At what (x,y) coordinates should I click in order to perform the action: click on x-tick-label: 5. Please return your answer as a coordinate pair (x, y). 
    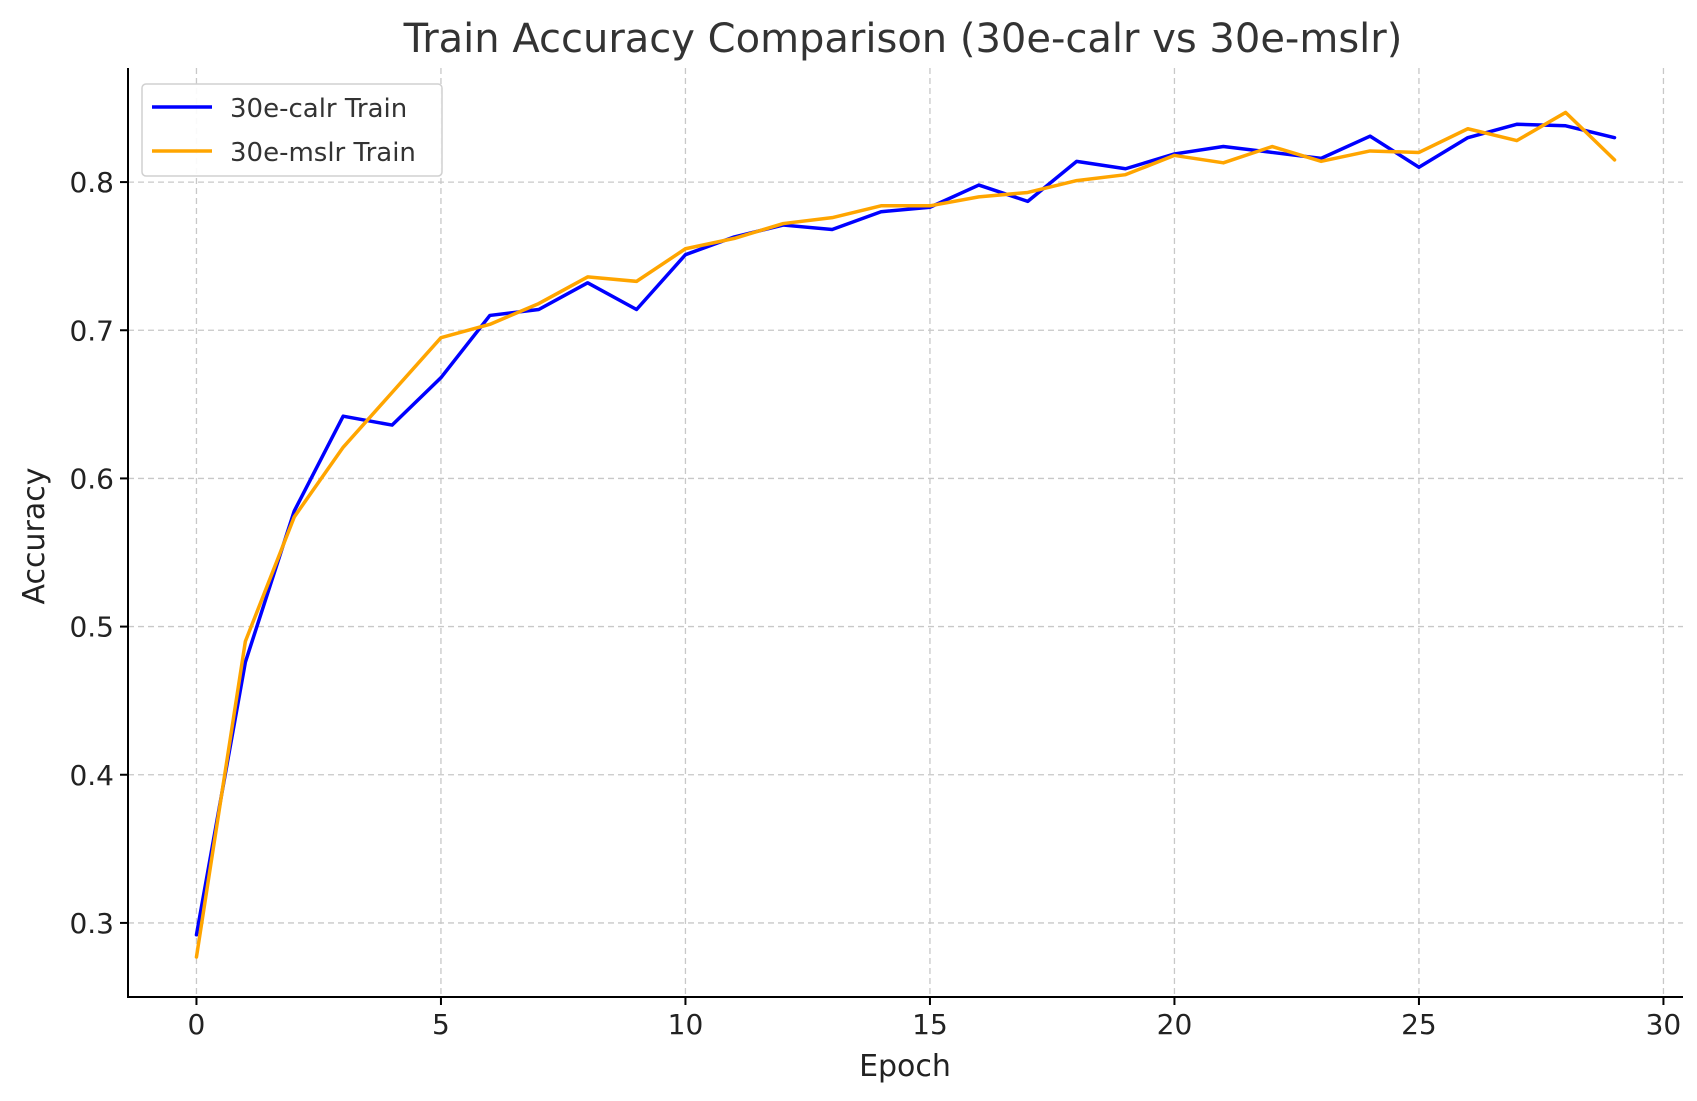
    Looking at the image, I should click on (441, 1024).